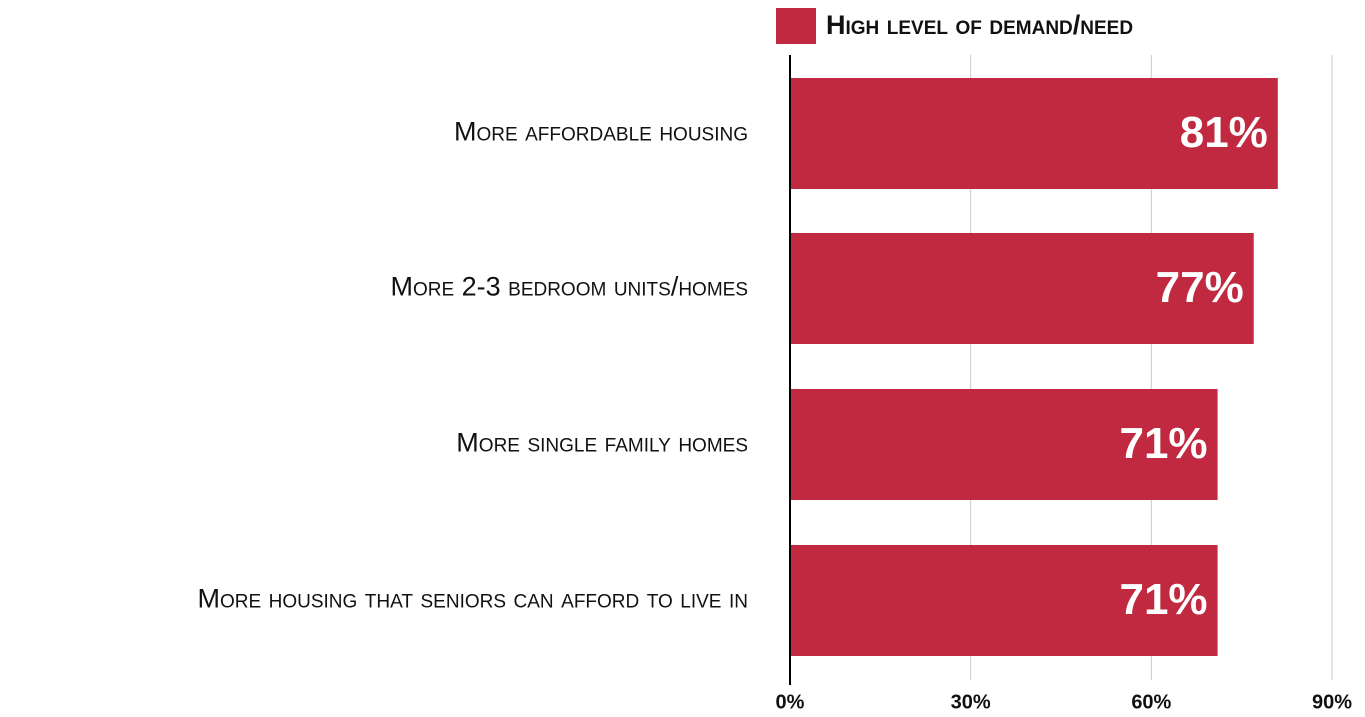  I want to click on value-label: 81%, so click(1224, 132).